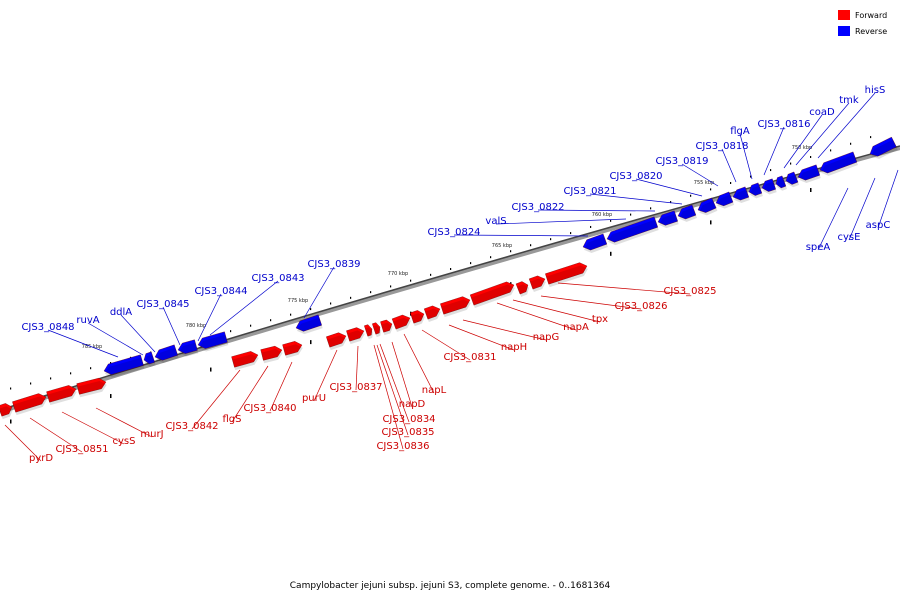 The image size is (900, 600). What do you see at coordinates (121, 312) in the screenshot?
I see `label-ddla: ddlA` at bounding box center [121, 312].